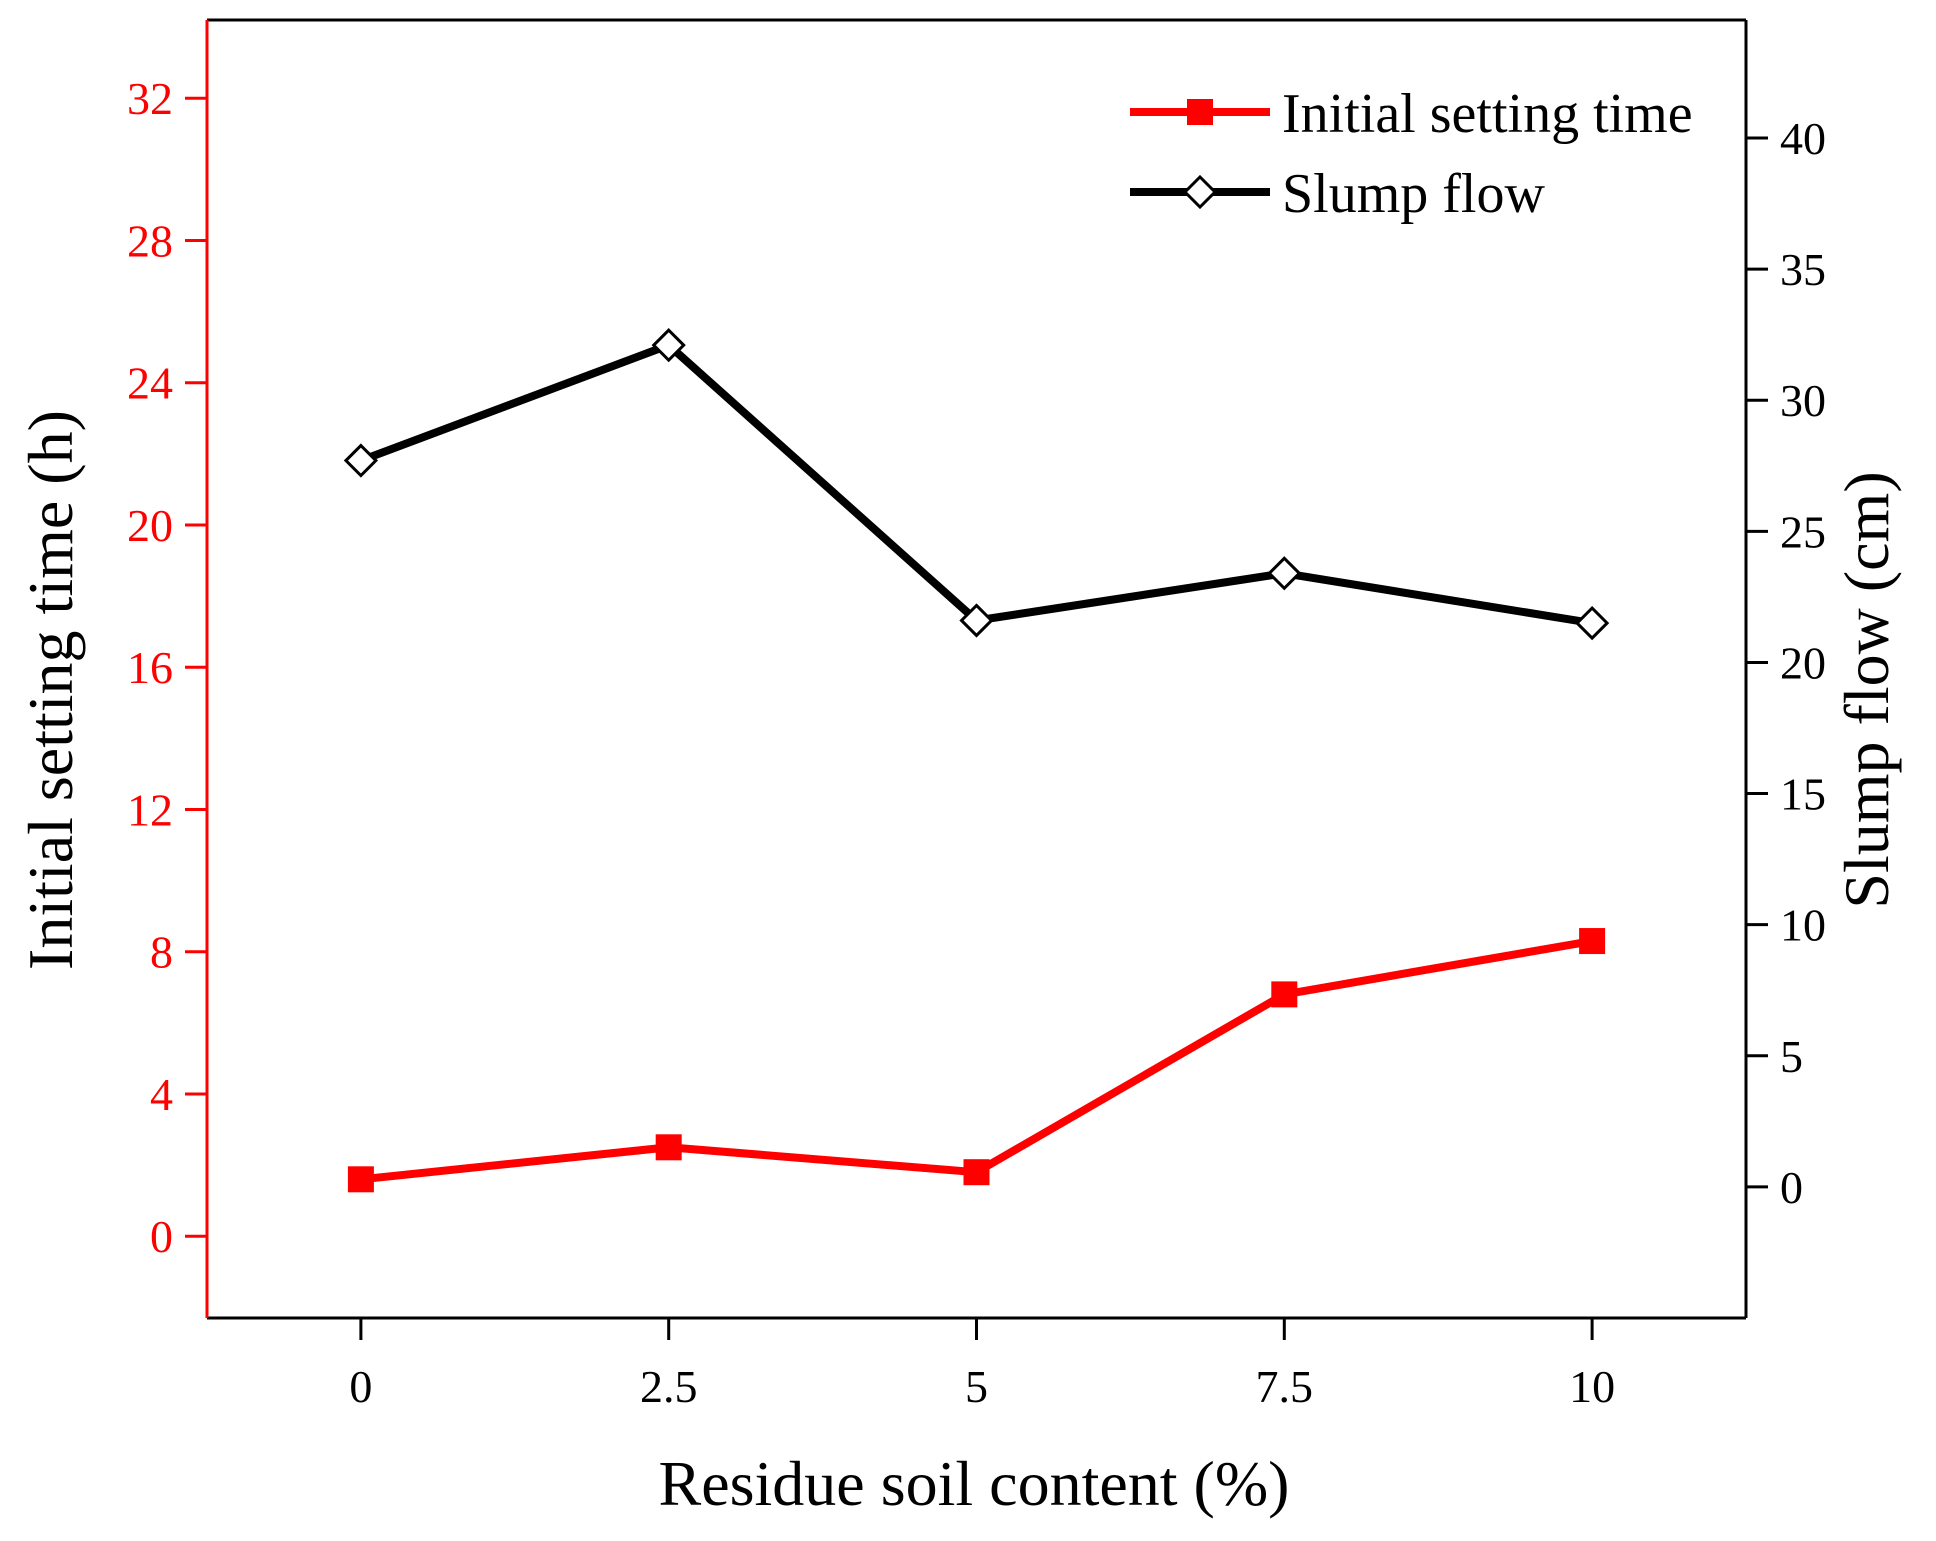 This screenshot has height=1541, width=1936. I want to click on y-right-tick-label: 35, so click(1803, 269).